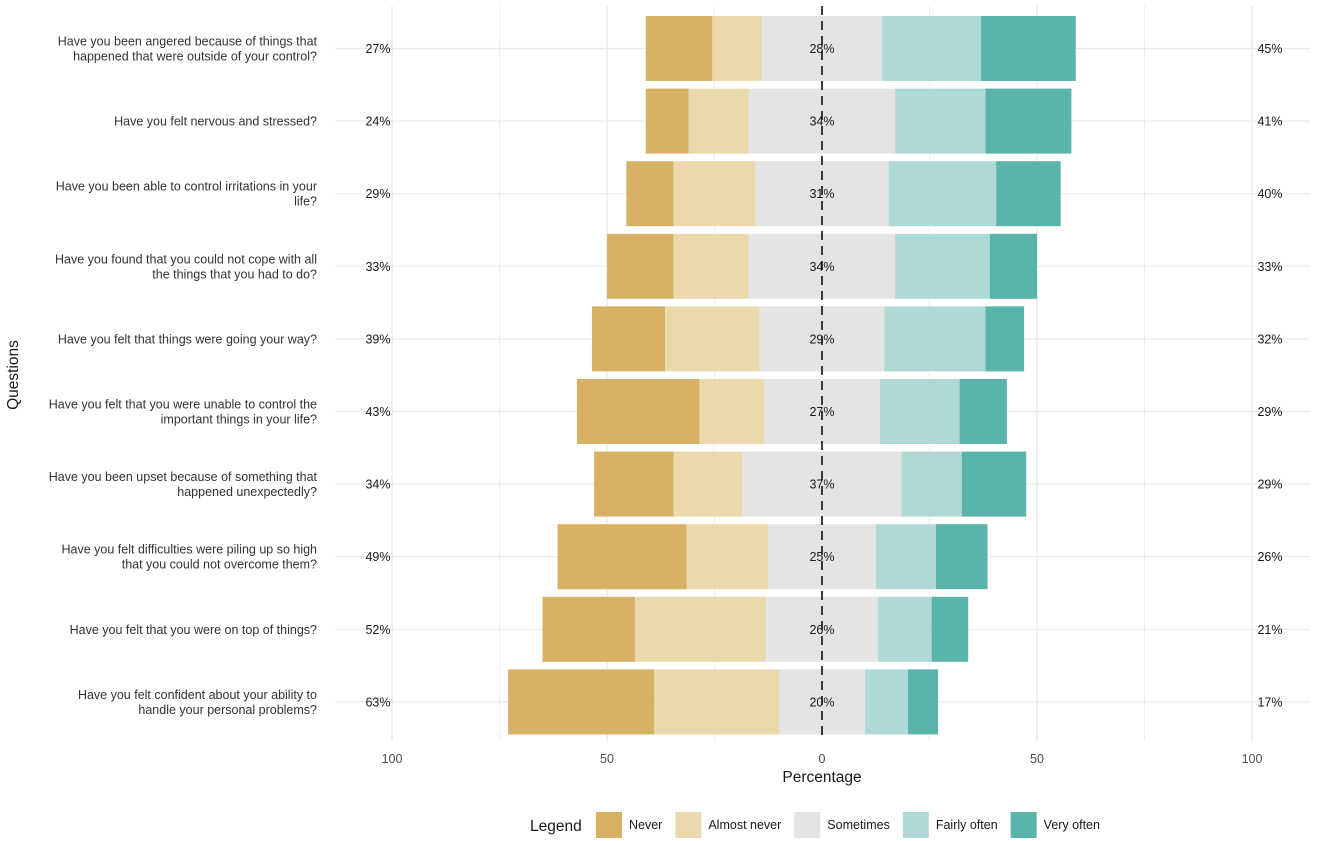 The image size is (1325, 841). I want to click on legend-label: Fairly often, so click(967, 825).